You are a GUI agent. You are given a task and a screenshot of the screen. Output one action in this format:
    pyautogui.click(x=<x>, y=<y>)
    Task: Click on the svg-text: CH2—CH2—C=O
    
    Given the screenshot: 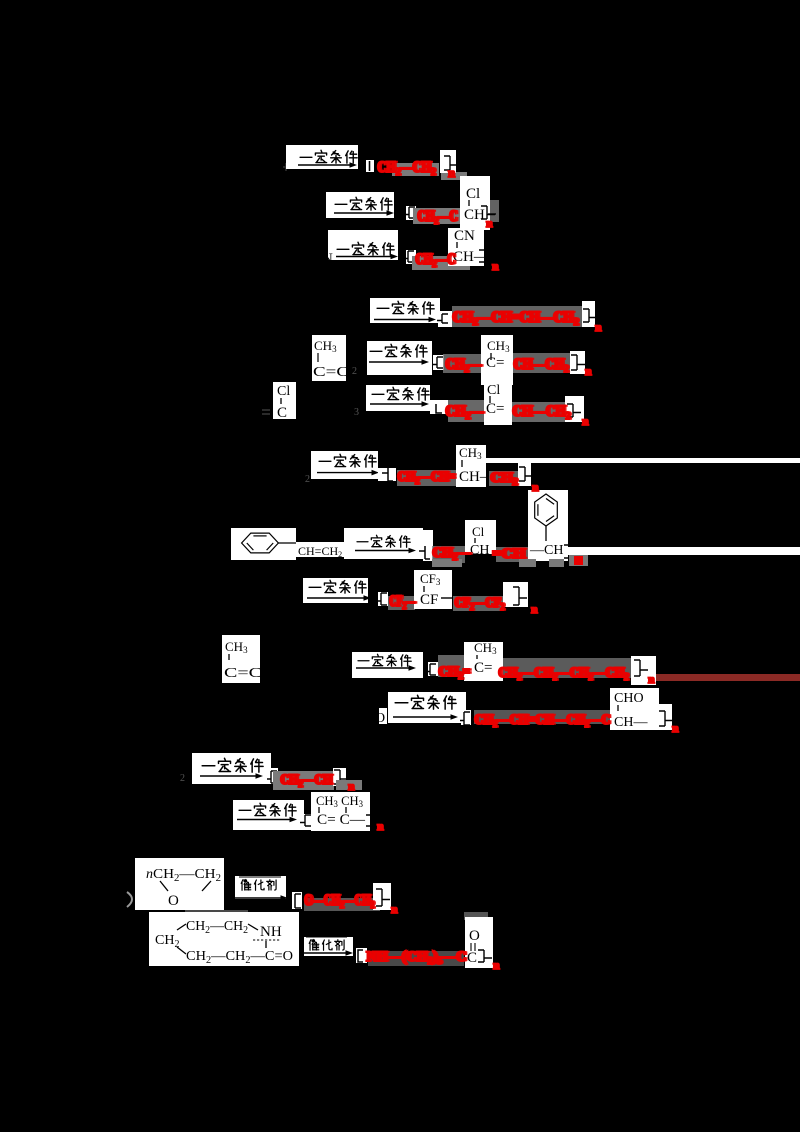 What is the action you would take?
    pyautogui.click(x=239, y=957)
    